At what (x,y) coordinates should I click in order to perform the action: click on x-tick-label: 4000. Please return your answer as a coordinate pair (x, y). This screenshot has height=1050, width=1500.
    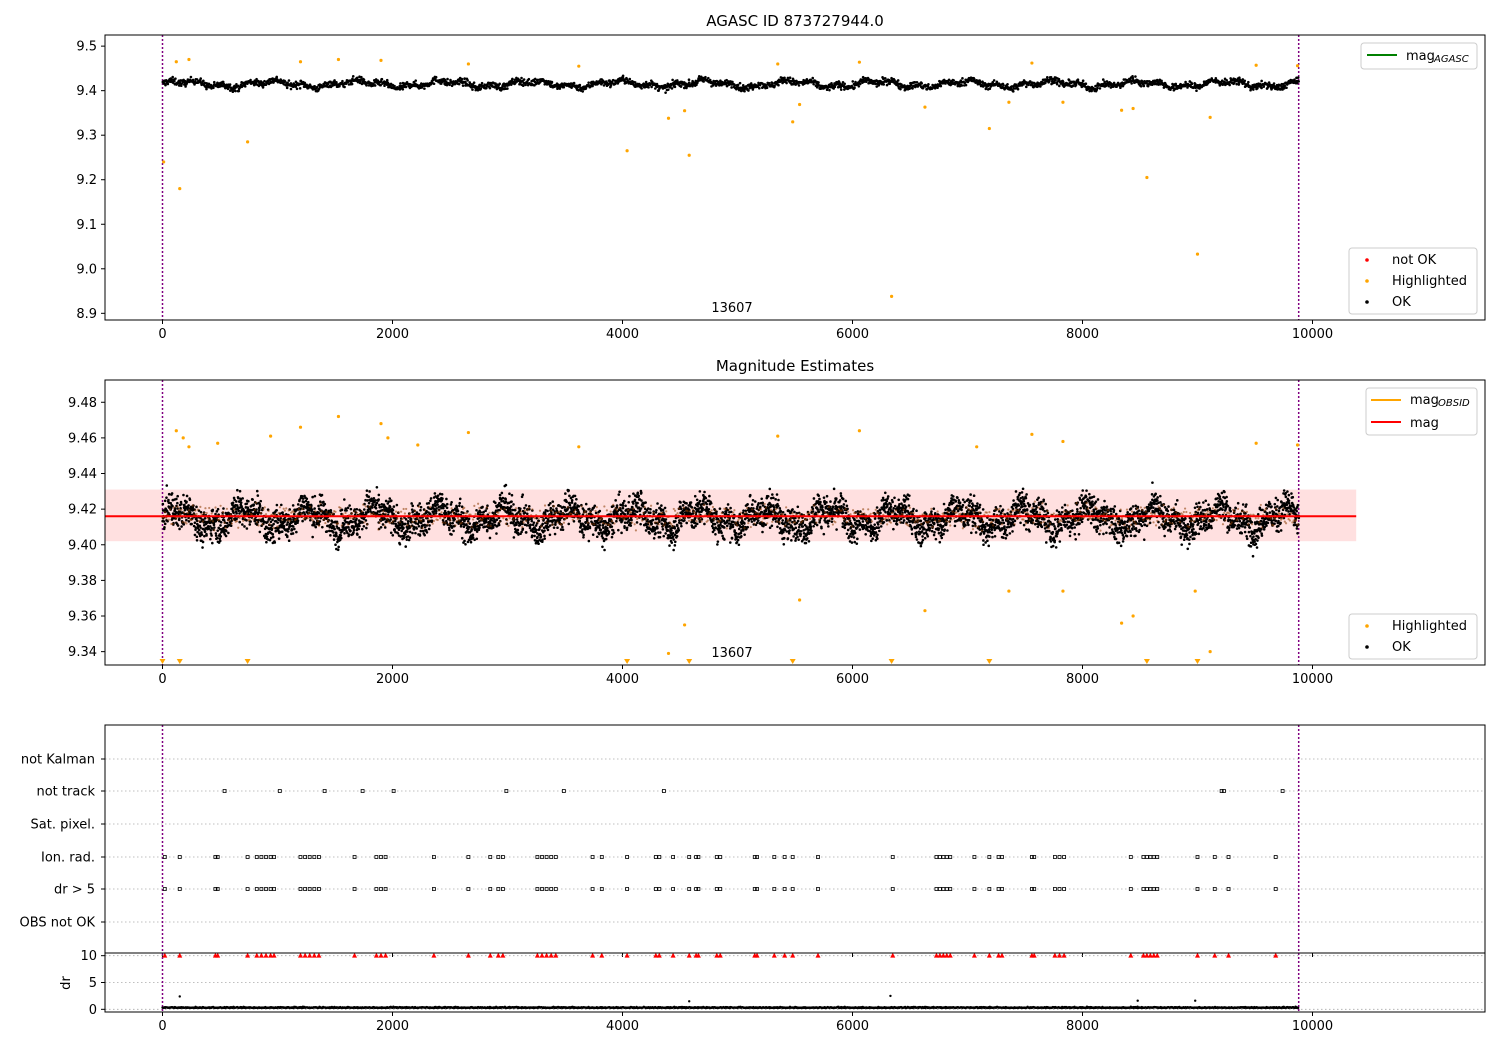
    Looking at the image, I should click on (622, 334).